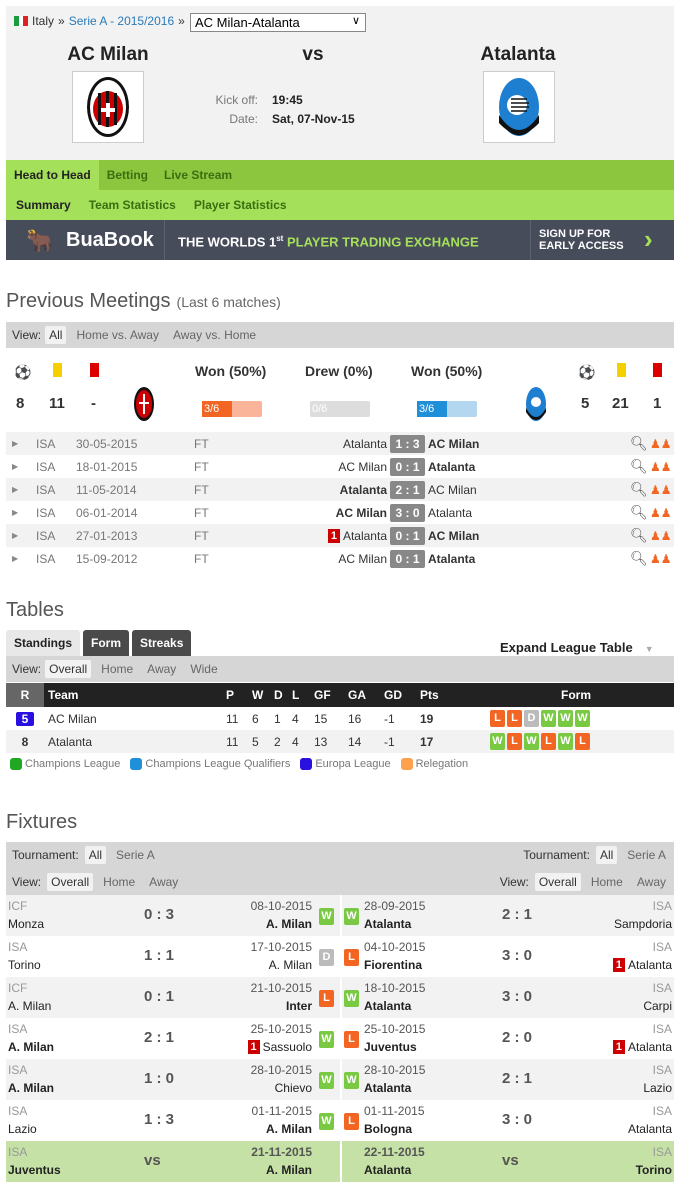 This screenshot has height=1187, width=678. What do you see at coordinates (519, 107) in the screenshot?
I see `atalanta-logo` at bounding box center [519, 107].